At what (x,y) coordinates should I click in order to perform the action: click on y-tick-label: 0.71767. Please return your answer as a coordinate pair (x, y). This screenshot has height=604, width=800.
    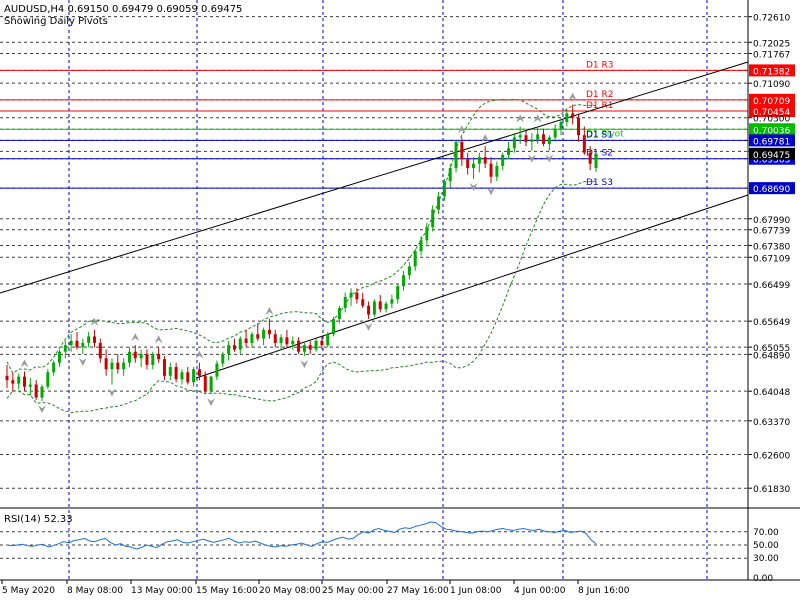
    Looking at the image, I should click on (771, 56).